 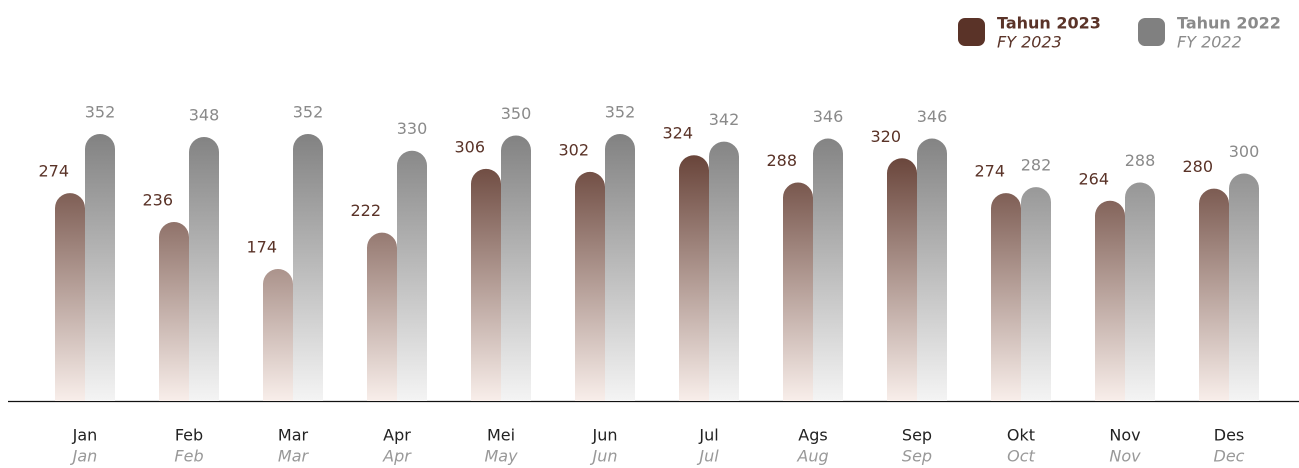 What do you see at coordinates (708, 435) in the screenshot?
I see `x-tick-label: Jul` at bounding box center [708, 435].